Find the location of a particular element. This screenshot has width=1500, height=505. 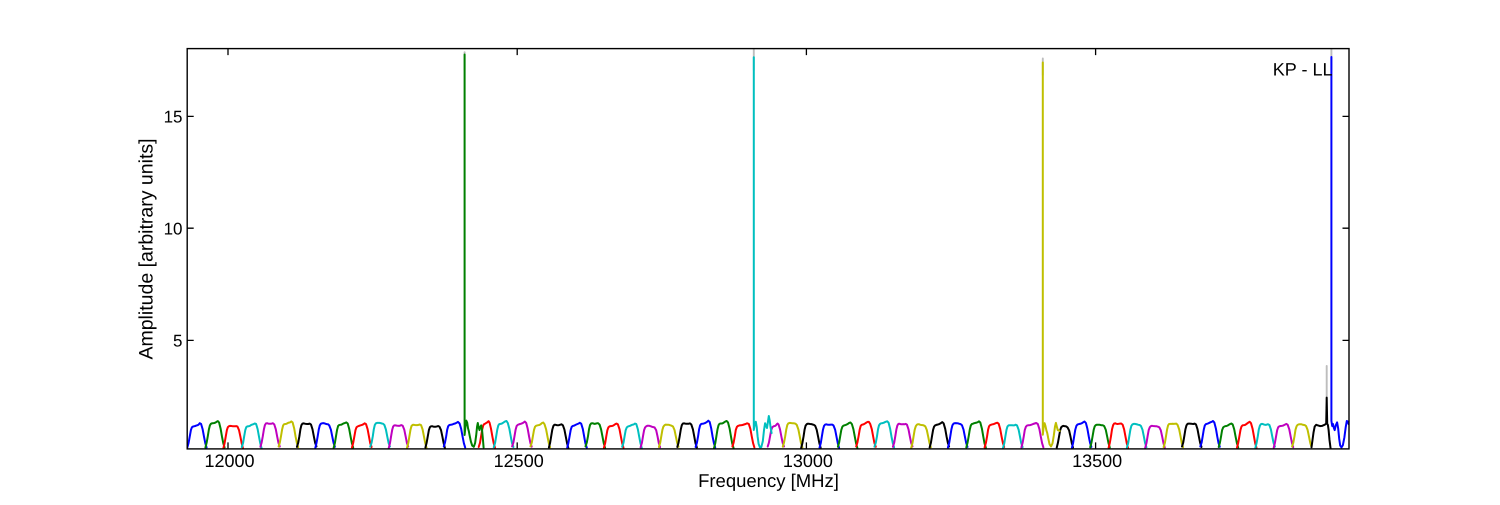

svg-text: 10 is located at coordinates (173, 228).